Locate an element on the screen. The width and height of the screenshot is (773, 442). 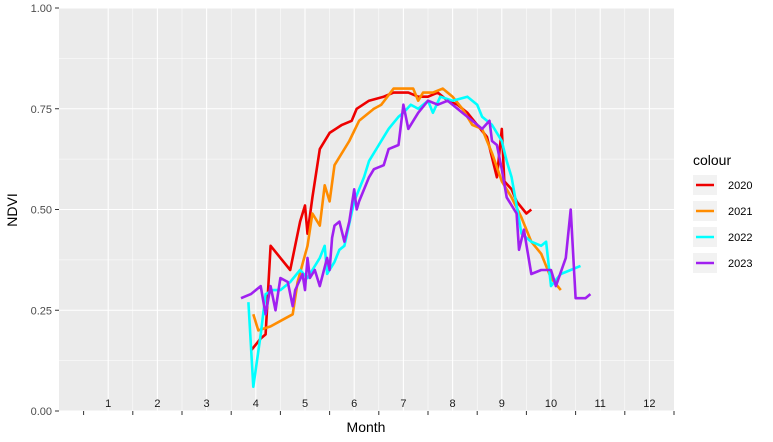
y-tick-label: 0.25 is located at coordinates (41, 311).